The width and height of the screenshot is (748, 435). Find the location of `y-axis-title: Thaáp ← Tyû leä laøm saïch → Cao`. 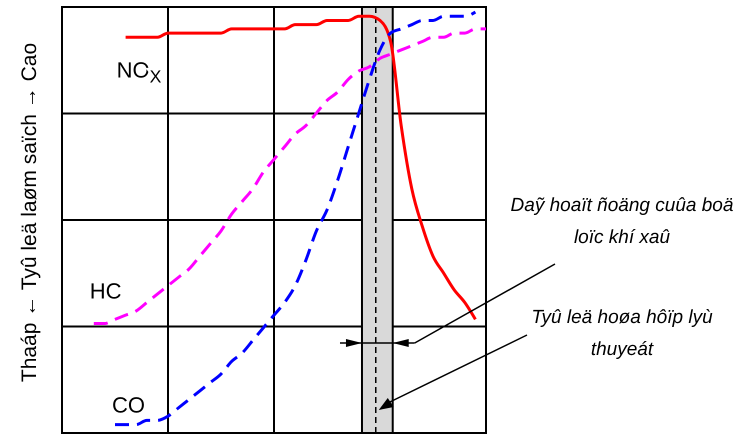

y-axis-title: Thaáp ← Tyû leä laøm saïch → Cao is located at coordinates (29, 212).